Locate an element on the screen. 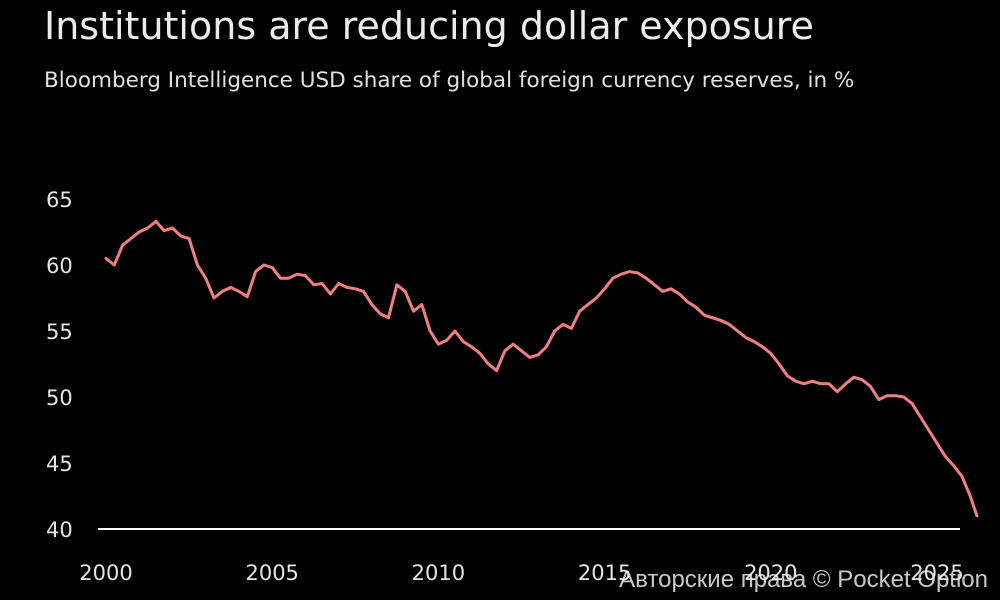 The height and width of the screenshot is (600, 1000). watermark: Авторские права © Pocket Option is located at coordinates (803, 579).